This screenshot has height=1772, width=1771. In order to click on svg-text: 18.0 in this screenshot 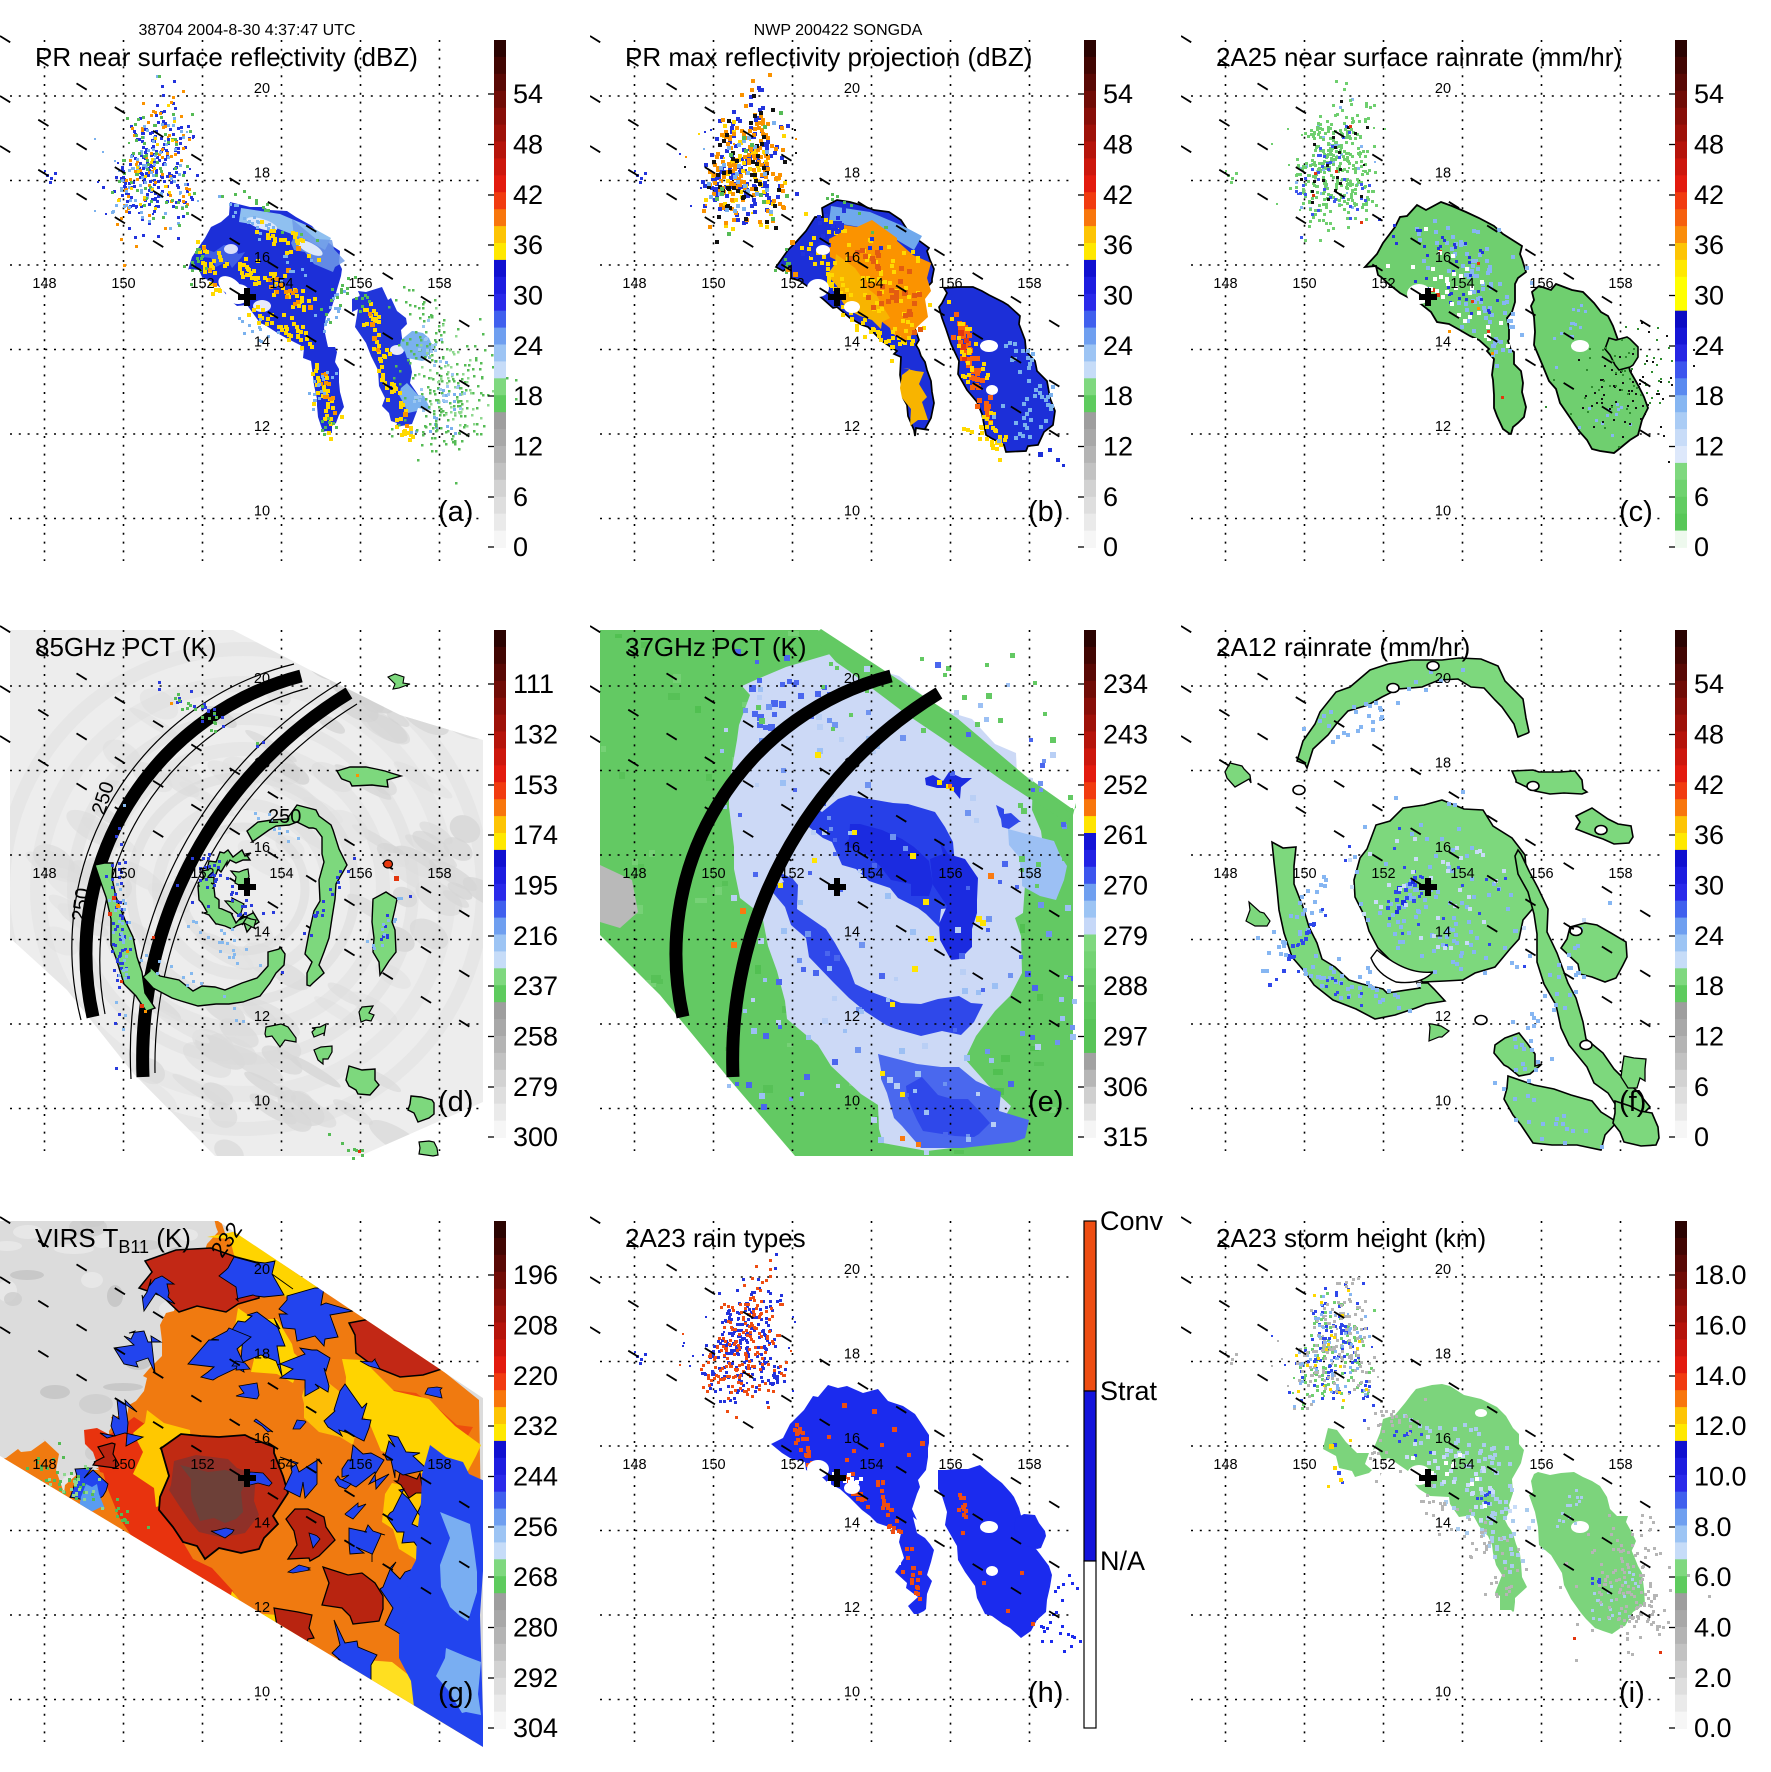, I will do `click(1720, 1275)`.